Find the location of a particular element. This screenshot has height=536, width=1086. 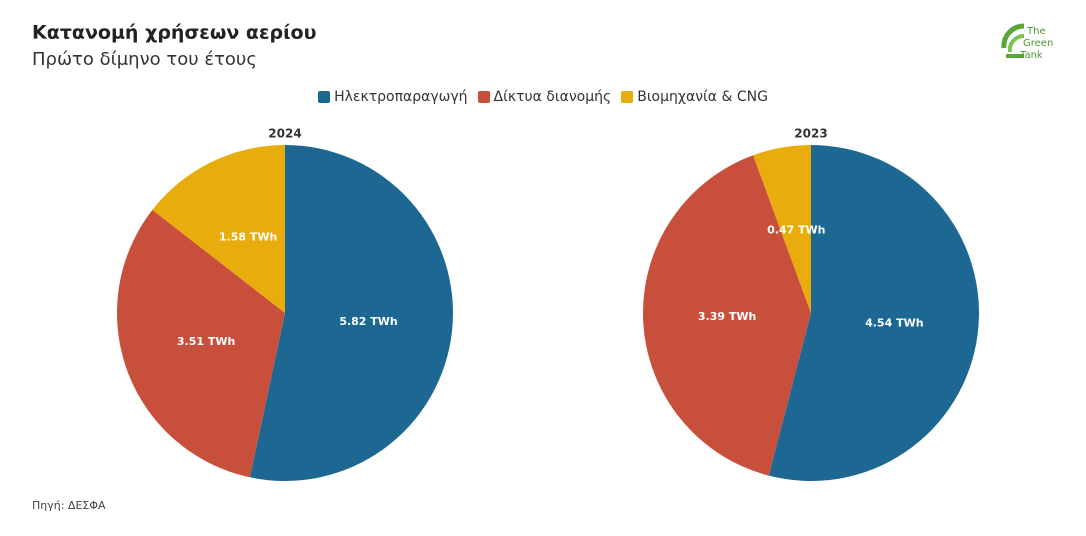

source: Πηγή: ΔΕΣΦΑ is located at coordinates (69, 505).